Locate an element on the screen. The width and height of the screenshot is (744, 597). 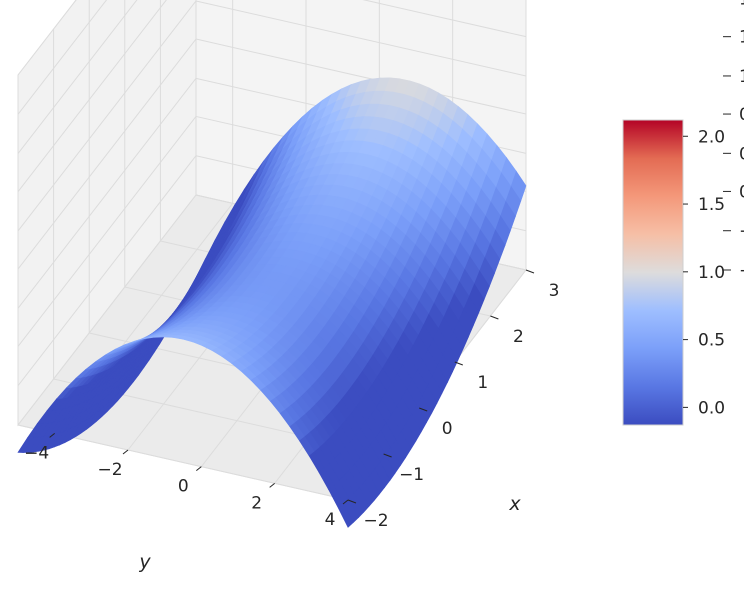
y-tick-label: 0 is located at coordinates (183, 487).